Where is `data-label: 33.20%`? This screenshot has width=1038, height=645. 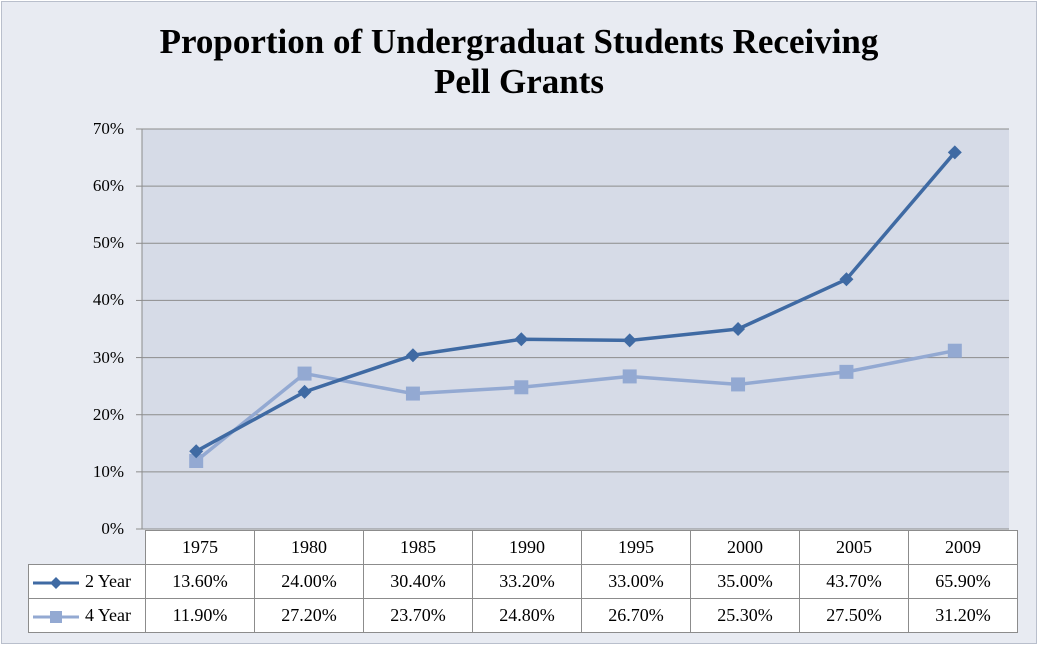
data-label: 33.20% is located at coordinates (527, 581).